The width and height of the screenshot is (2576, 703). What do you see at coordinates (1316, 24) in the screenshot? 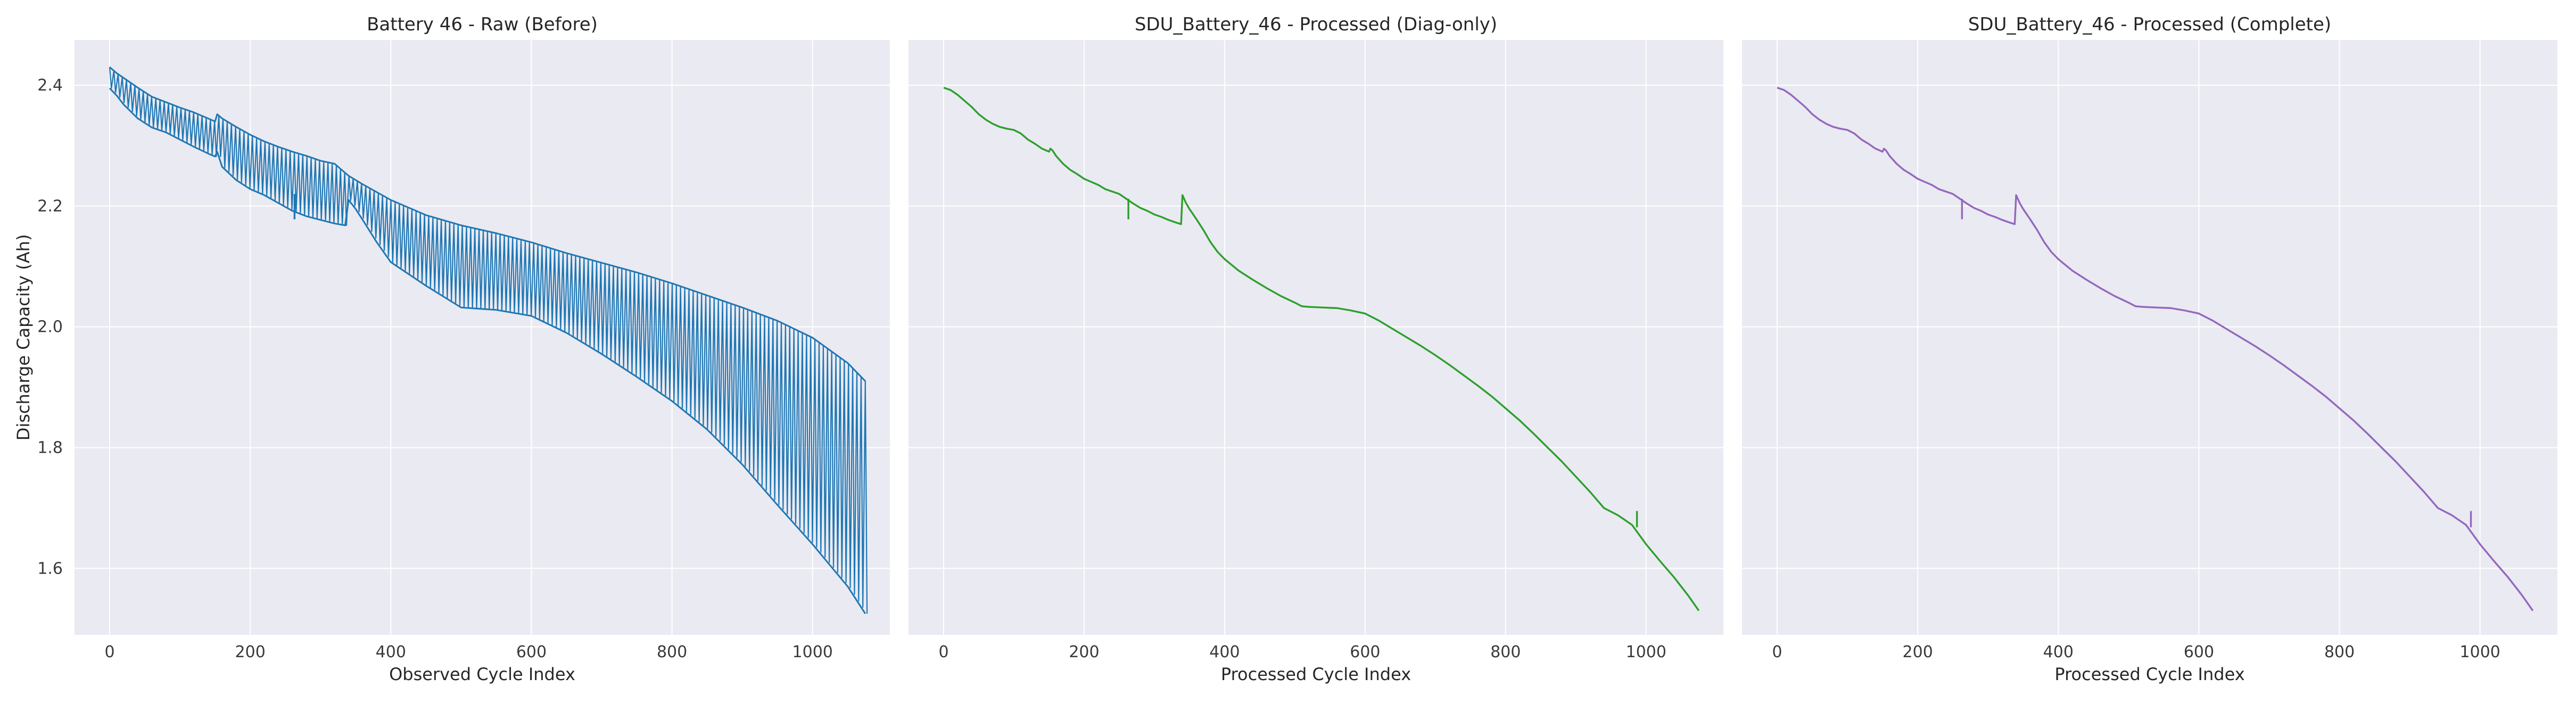
I see `chart-title: SDU_Battery_46 - Processed (Diag-only)` at bounding box center [1316, 24].